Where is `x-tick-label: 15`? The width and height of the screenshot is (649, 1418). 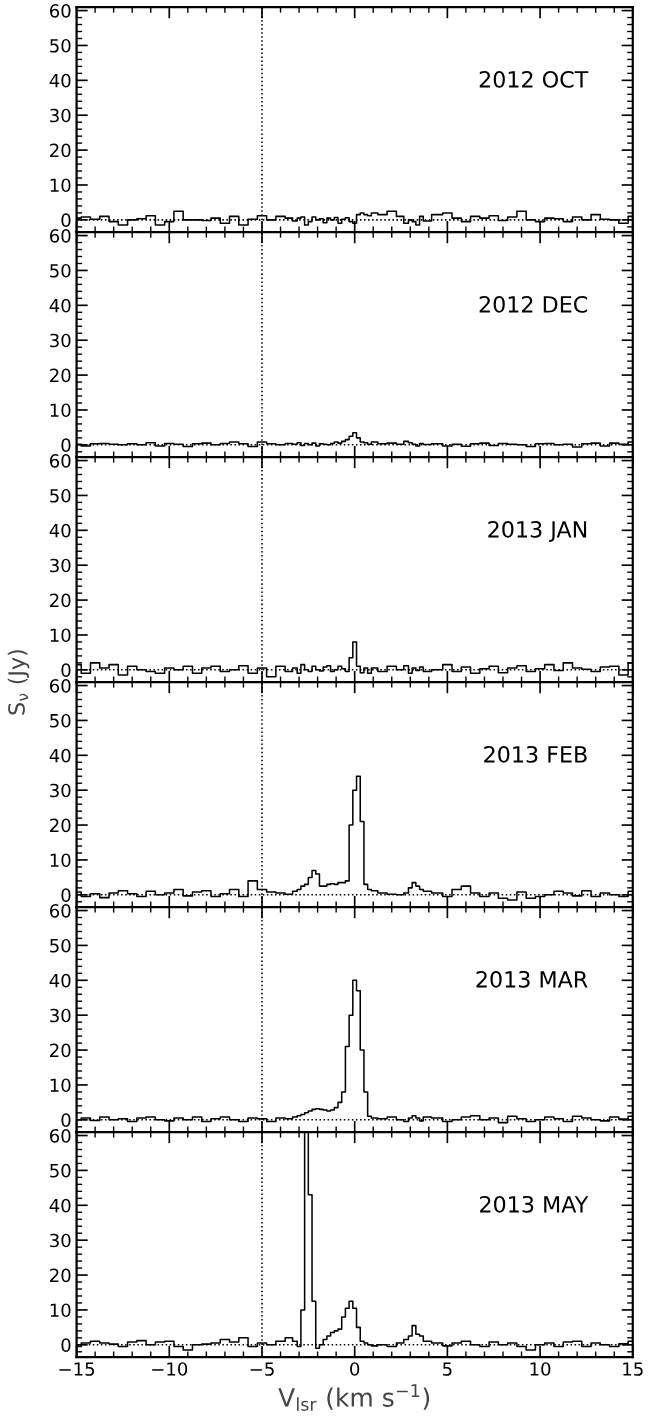
x-tick-label: 15 is located at coordinates (633, 1369).